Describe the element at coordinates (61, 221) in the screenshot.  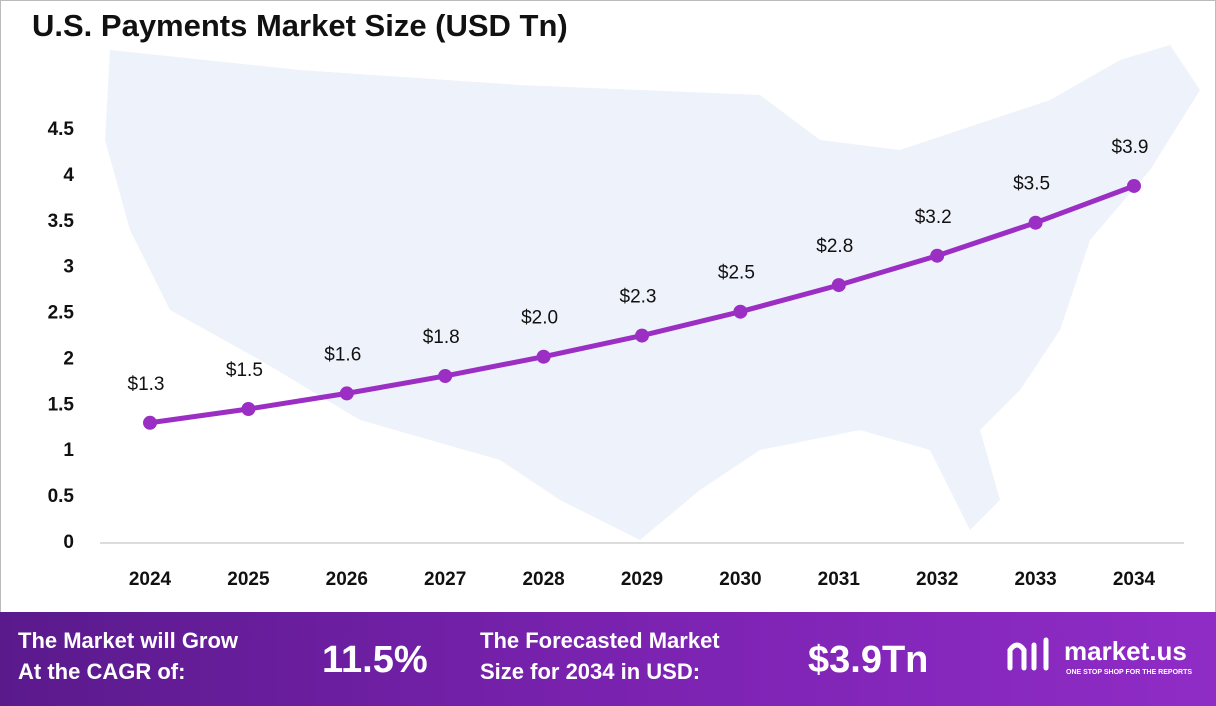
I see `y-tick-label: 3.5` at that location.